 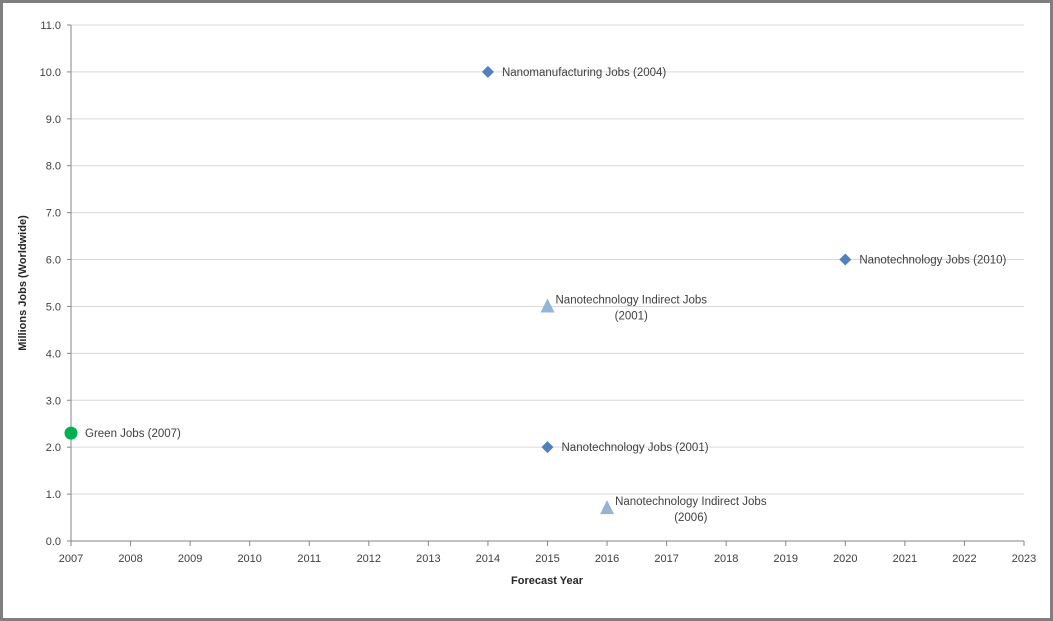 I want to click on y-tick-label: 1.0, so click(x=53, y=495).